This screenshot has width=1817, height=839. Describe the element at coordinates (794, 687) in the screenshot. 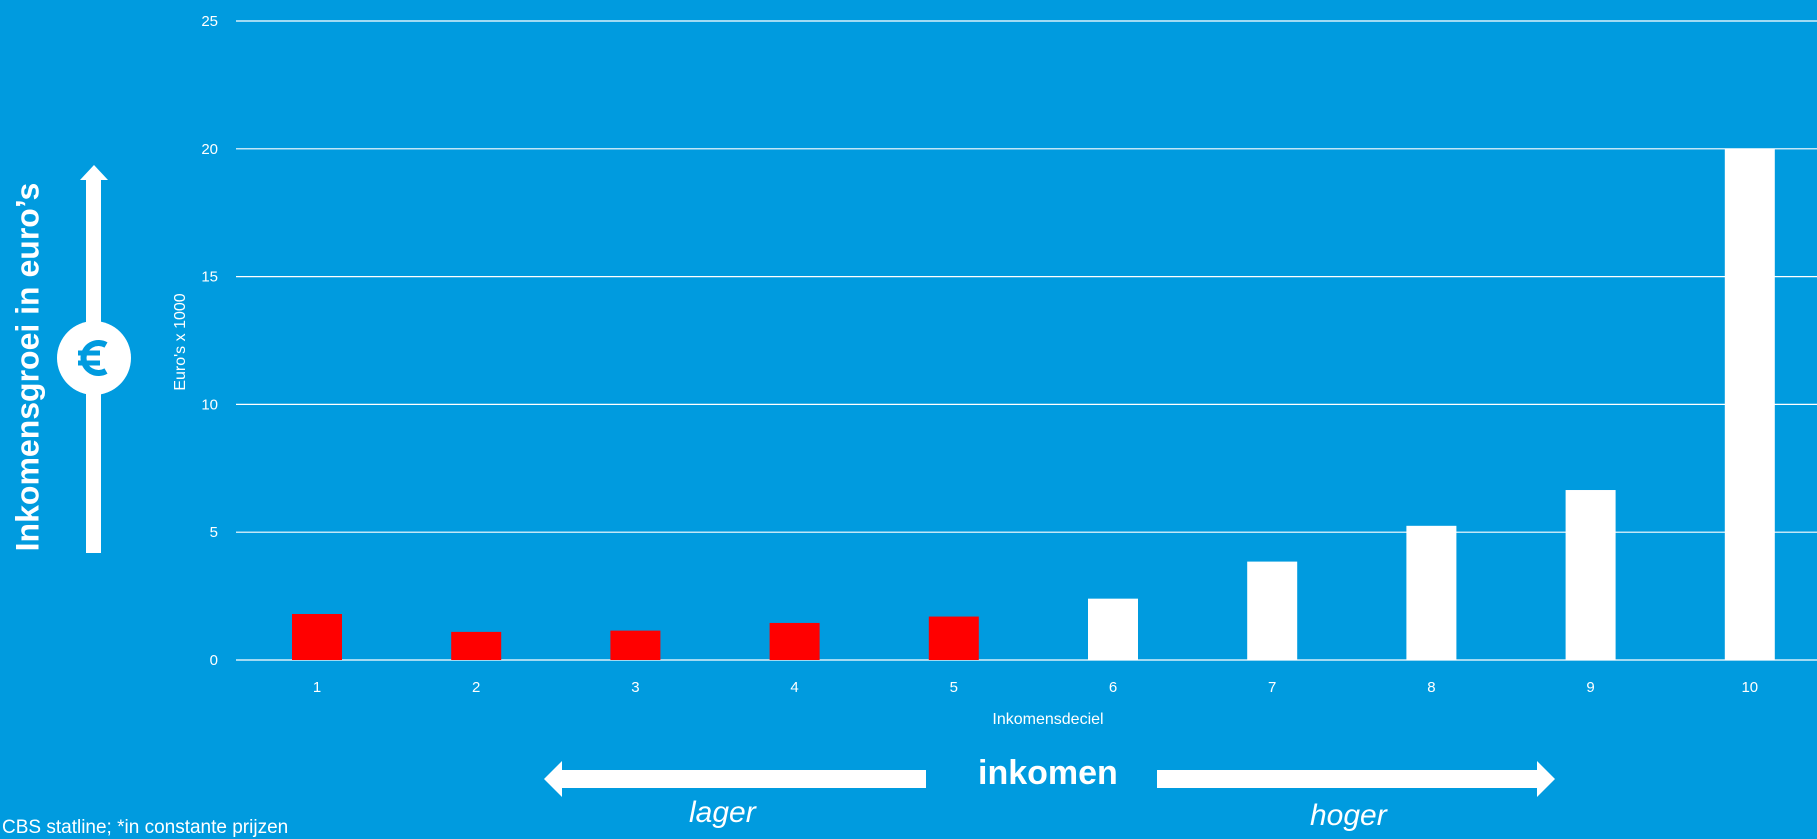

I see `x-tick-label: 4` at that location.